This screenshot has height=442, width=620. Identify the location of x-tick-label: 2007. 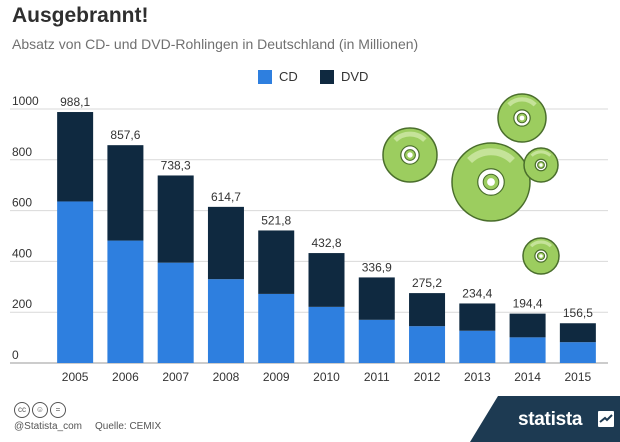
(175, 377).